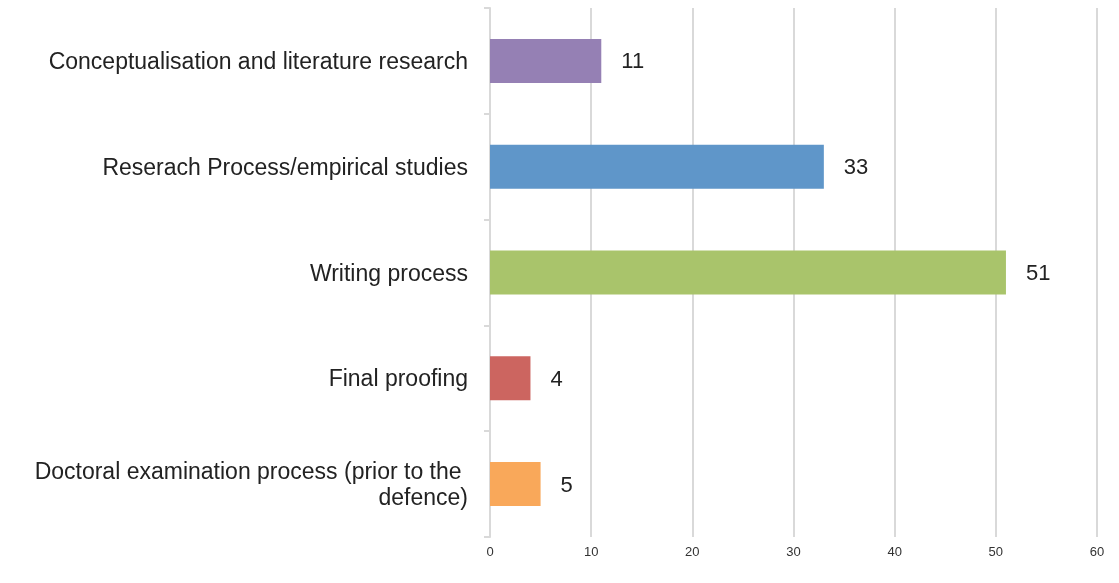  Describe the element at coordinates (258, 60) in the screenshot. I see `y-tick-label: Conceptualisation and literature research` at that location.